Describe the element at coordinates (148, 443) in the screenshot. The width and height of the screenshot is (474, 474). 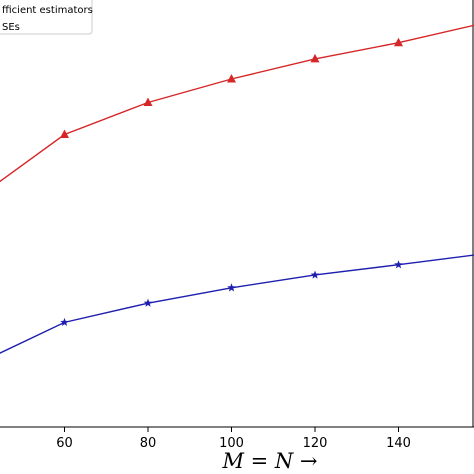
I see `x-tick-label: 80` at that location.